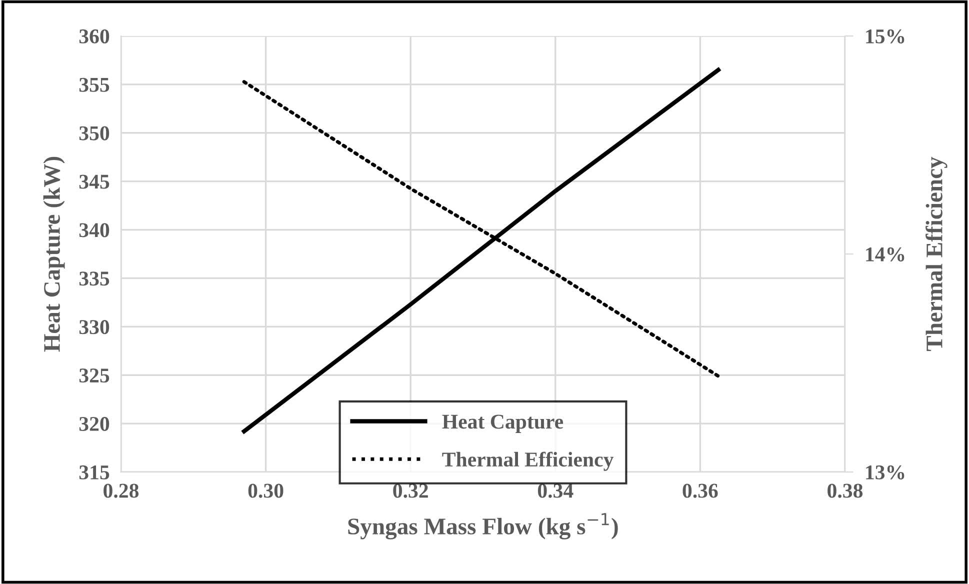 The height and width of the screenshot is (584, 969). Describe the element at coordinates (94, 423) in the screenshot. I see `y-tick-label: 320` at that location.